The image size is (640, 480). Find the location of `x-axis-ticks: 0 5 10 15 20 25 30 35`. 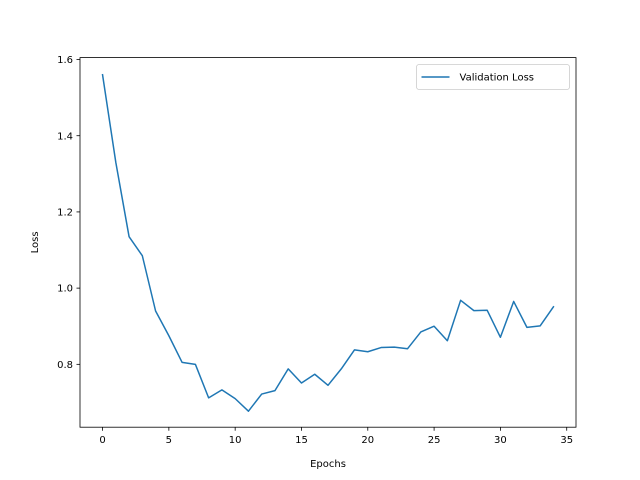

x-axis-ticks: 0 5 10 15 20 25 30 35 is located at coordinates (336, 436).